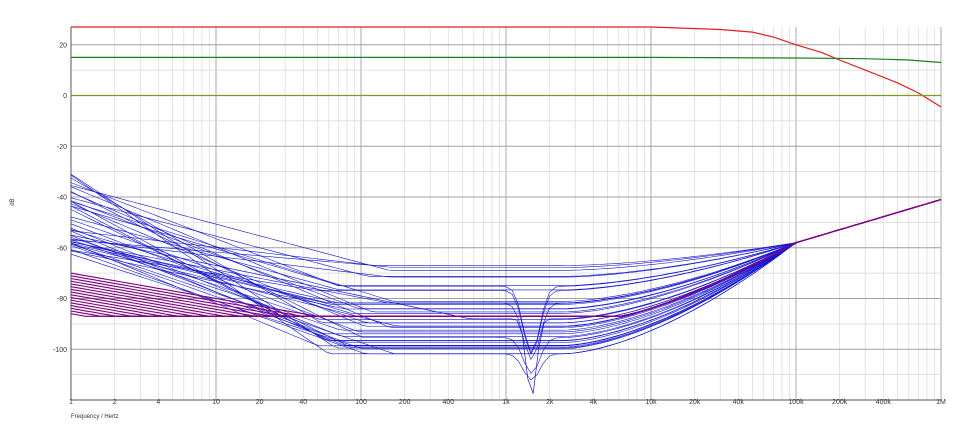 Image resolution: width=975 pixels, height=440 pixels. I want to click on x-tick-label: 2, so click(115, 402).